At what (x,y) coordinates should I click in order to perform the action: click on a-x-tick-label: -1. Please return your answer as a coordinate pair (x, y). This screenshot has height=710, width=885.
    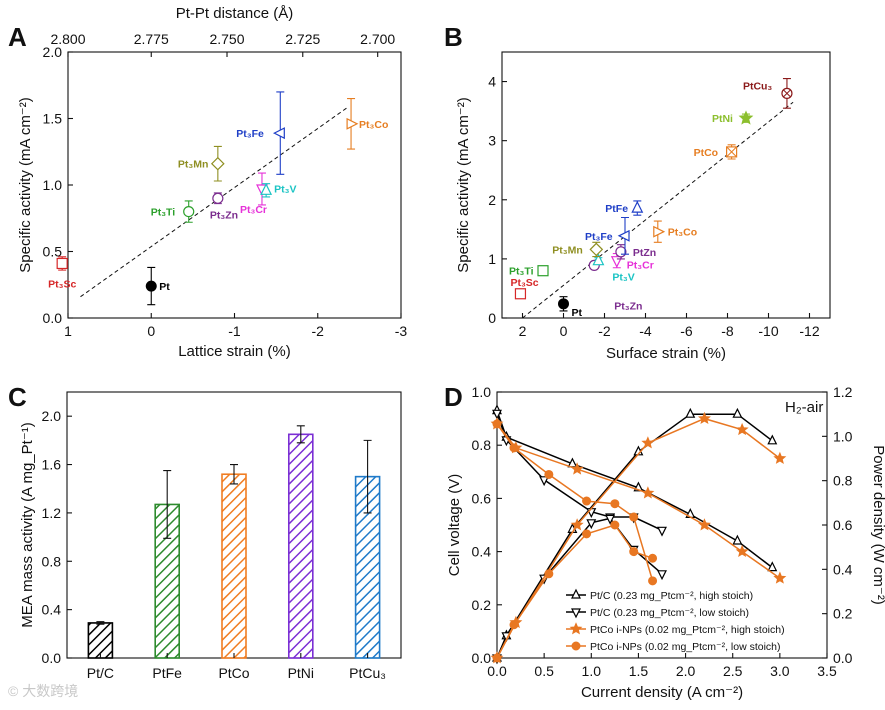
    Looking at the image, I should click on (234, 331).